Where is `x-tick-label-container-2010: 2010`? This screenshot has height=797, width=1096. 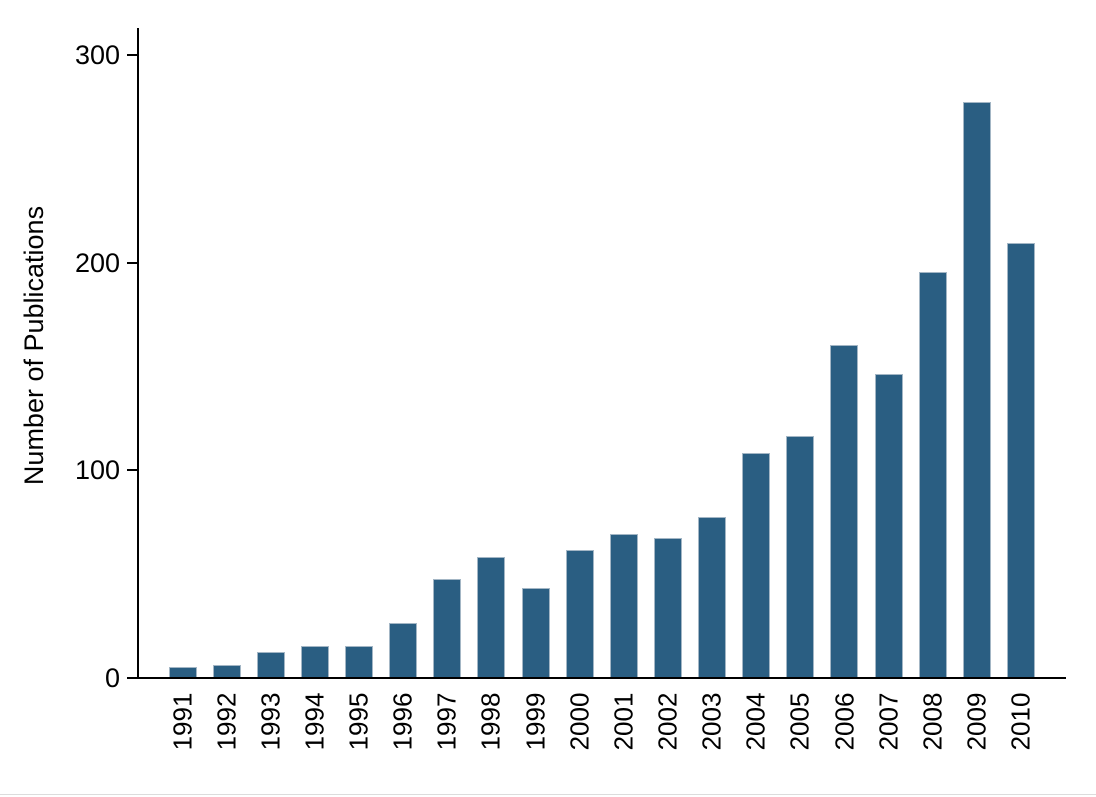 x-tick-label-container-2010: 2010 is located at coordinates (1021, 721).